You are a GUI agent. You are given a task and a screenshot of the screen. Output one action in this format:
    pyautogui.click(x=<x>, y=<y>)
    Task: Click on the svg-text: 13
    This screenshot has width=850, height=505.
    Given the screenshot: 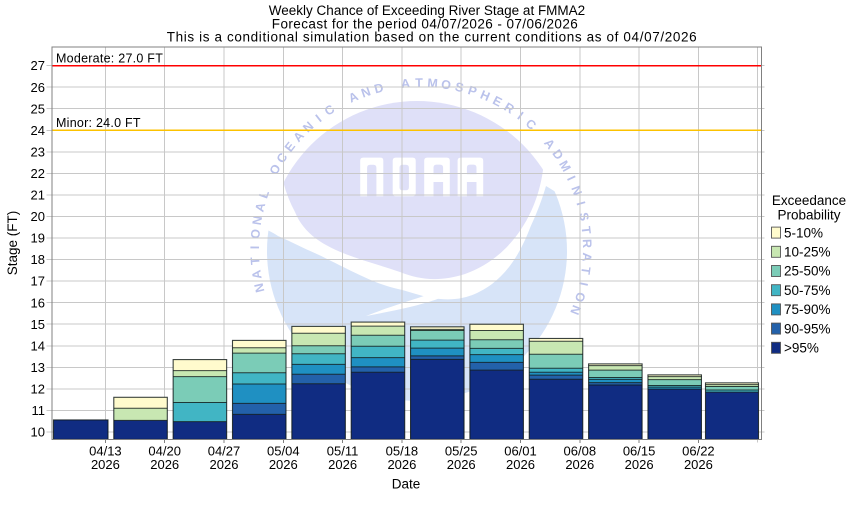 What is the action you would take?
    pyautogui.click(x=38, y=367)
    